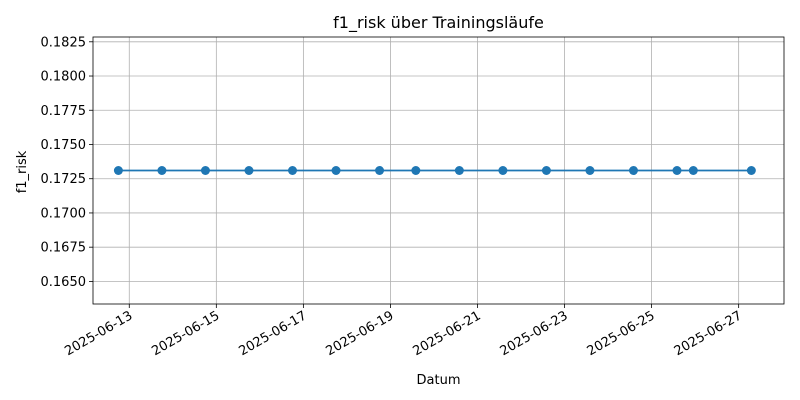 This screenshot has height=400, width=800. Describe the element at coordinates (359, 333) in the screenshot. I see `x-tick-label: 2025-06-19` at that location.